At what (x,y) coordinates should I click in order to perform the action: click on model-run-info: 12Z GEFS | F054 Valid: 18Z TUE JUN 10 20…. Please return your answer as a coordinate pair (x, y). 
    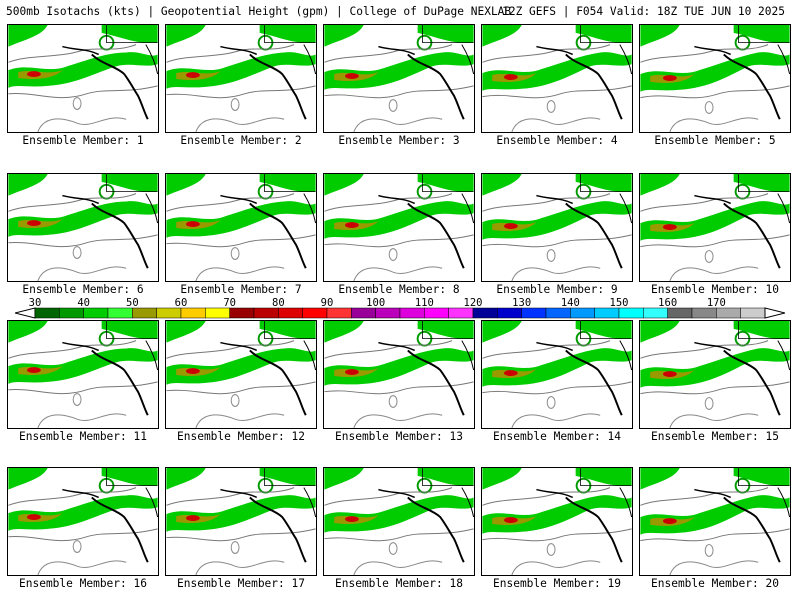
    Looking at the image, I should click on (643, 11).